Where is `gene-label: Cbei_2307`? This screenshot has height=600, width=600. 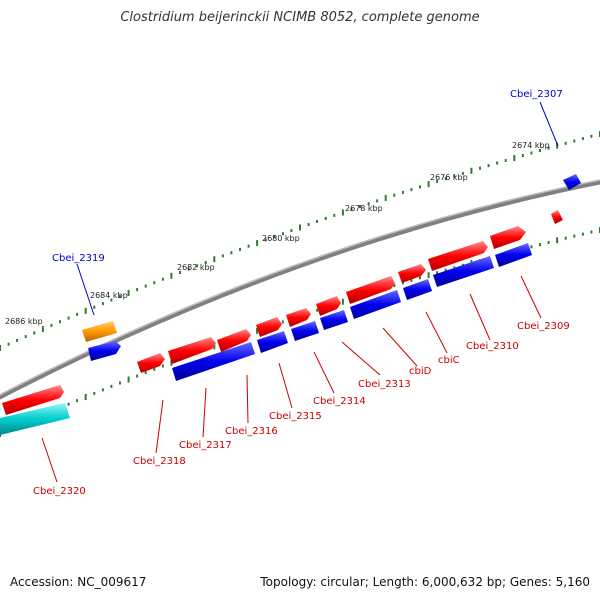 gene-label: Cbei_2307 is located at coordinates (536, 94).